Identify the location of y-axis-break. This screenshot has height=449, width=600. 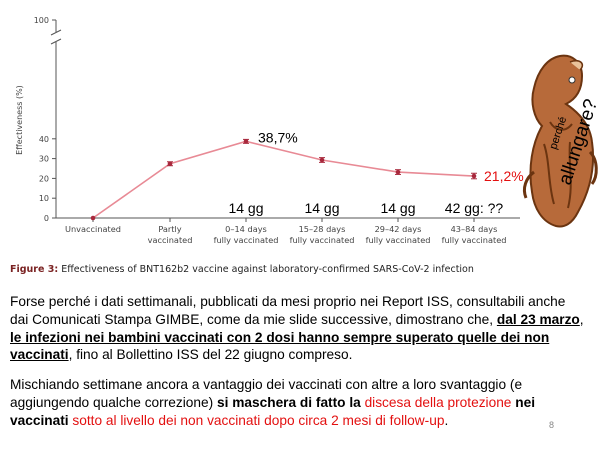
(56, 37).